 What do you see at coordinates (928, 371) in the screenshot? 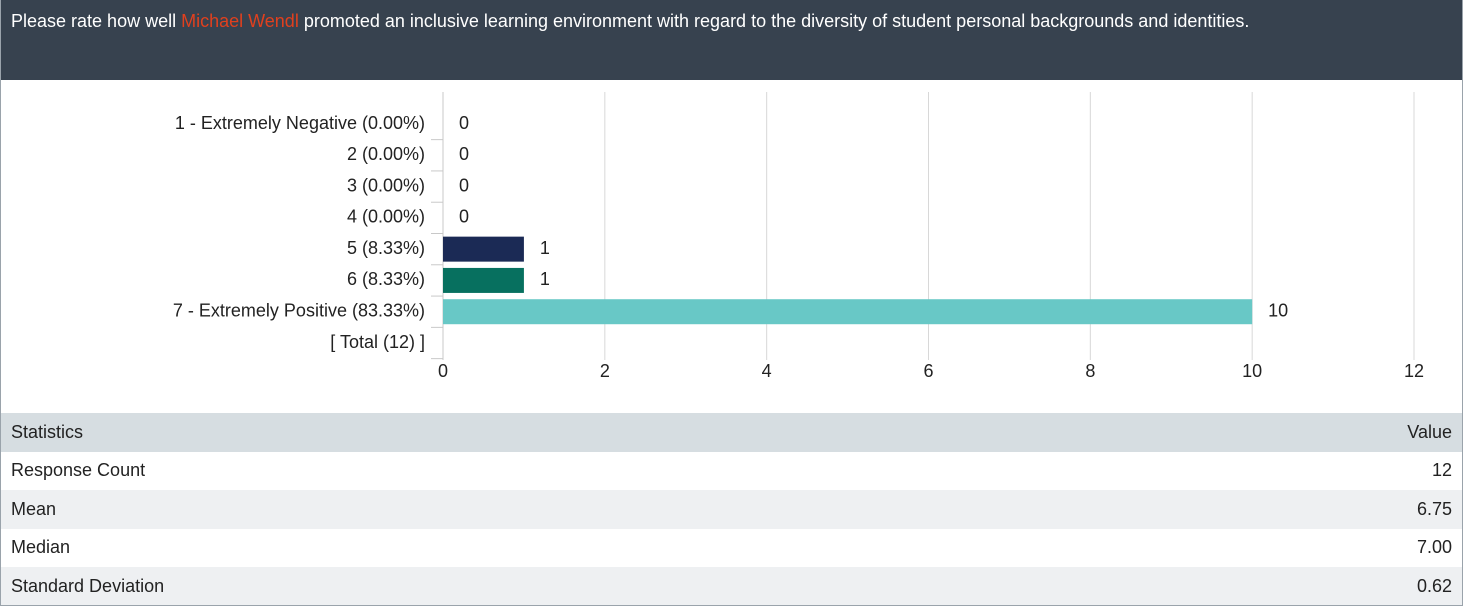
I see `x-tick-label: 6` at bounding box center [928, 371].